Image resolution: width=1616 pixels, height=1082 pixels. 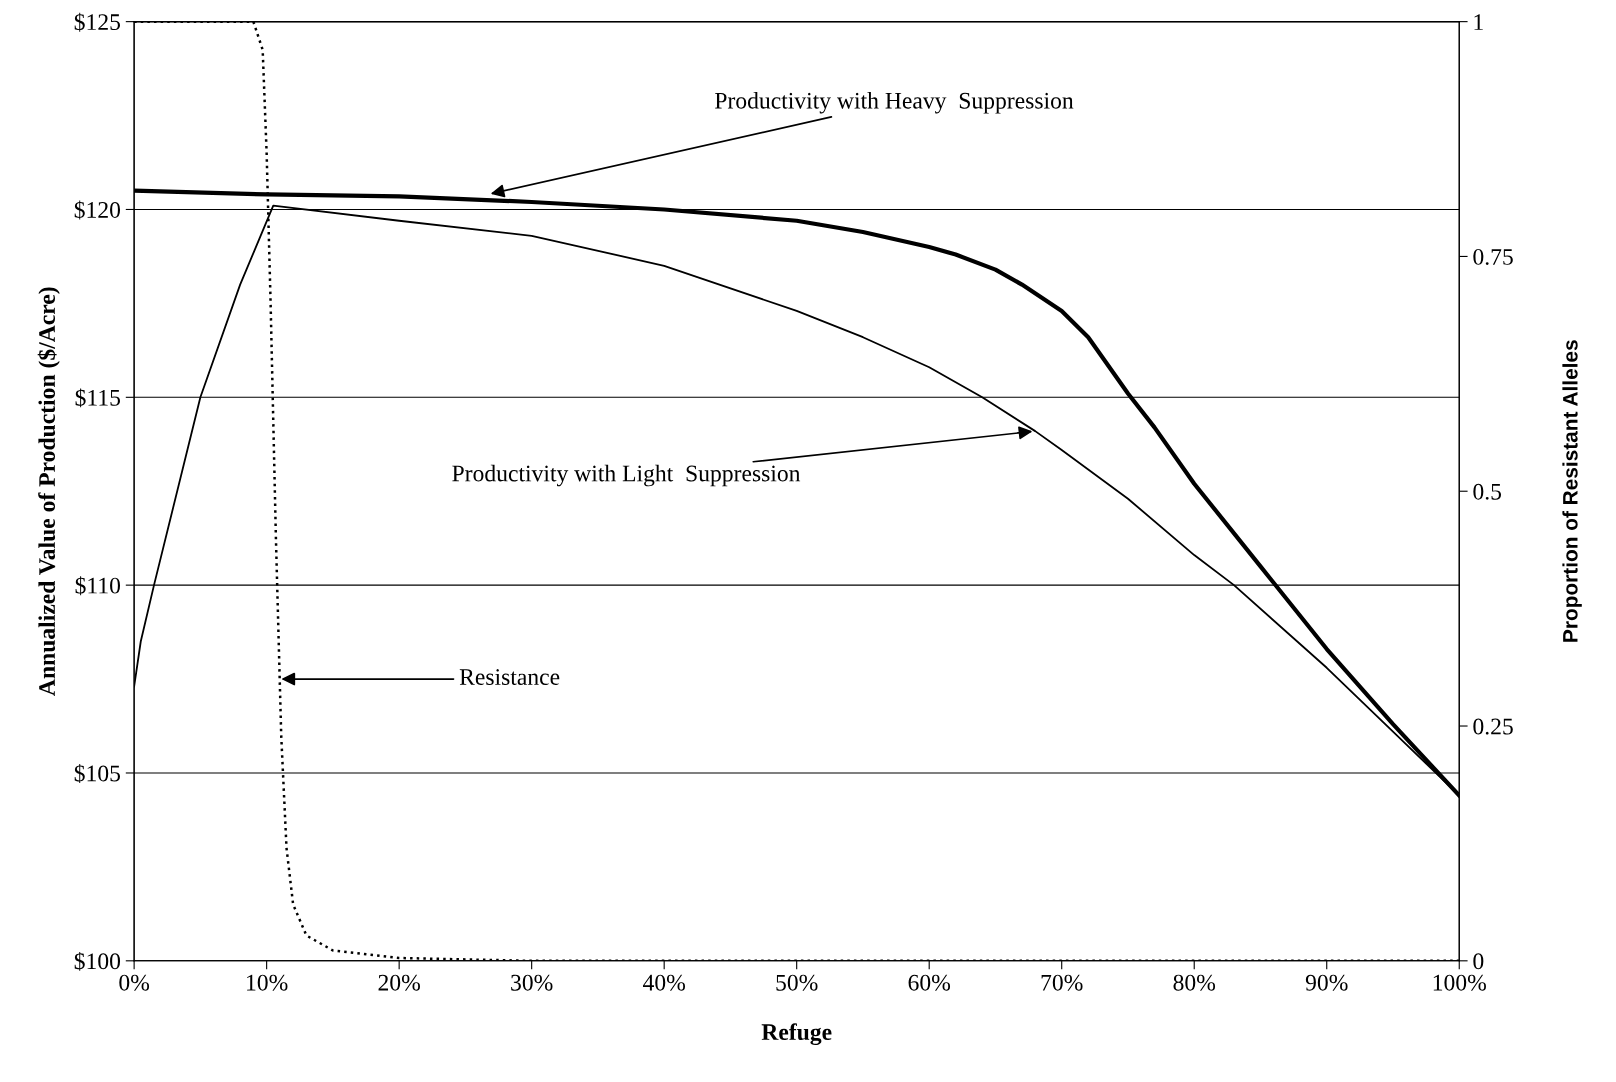 I want to click on x-tick-label: 20%, so click(x=399, y=982).